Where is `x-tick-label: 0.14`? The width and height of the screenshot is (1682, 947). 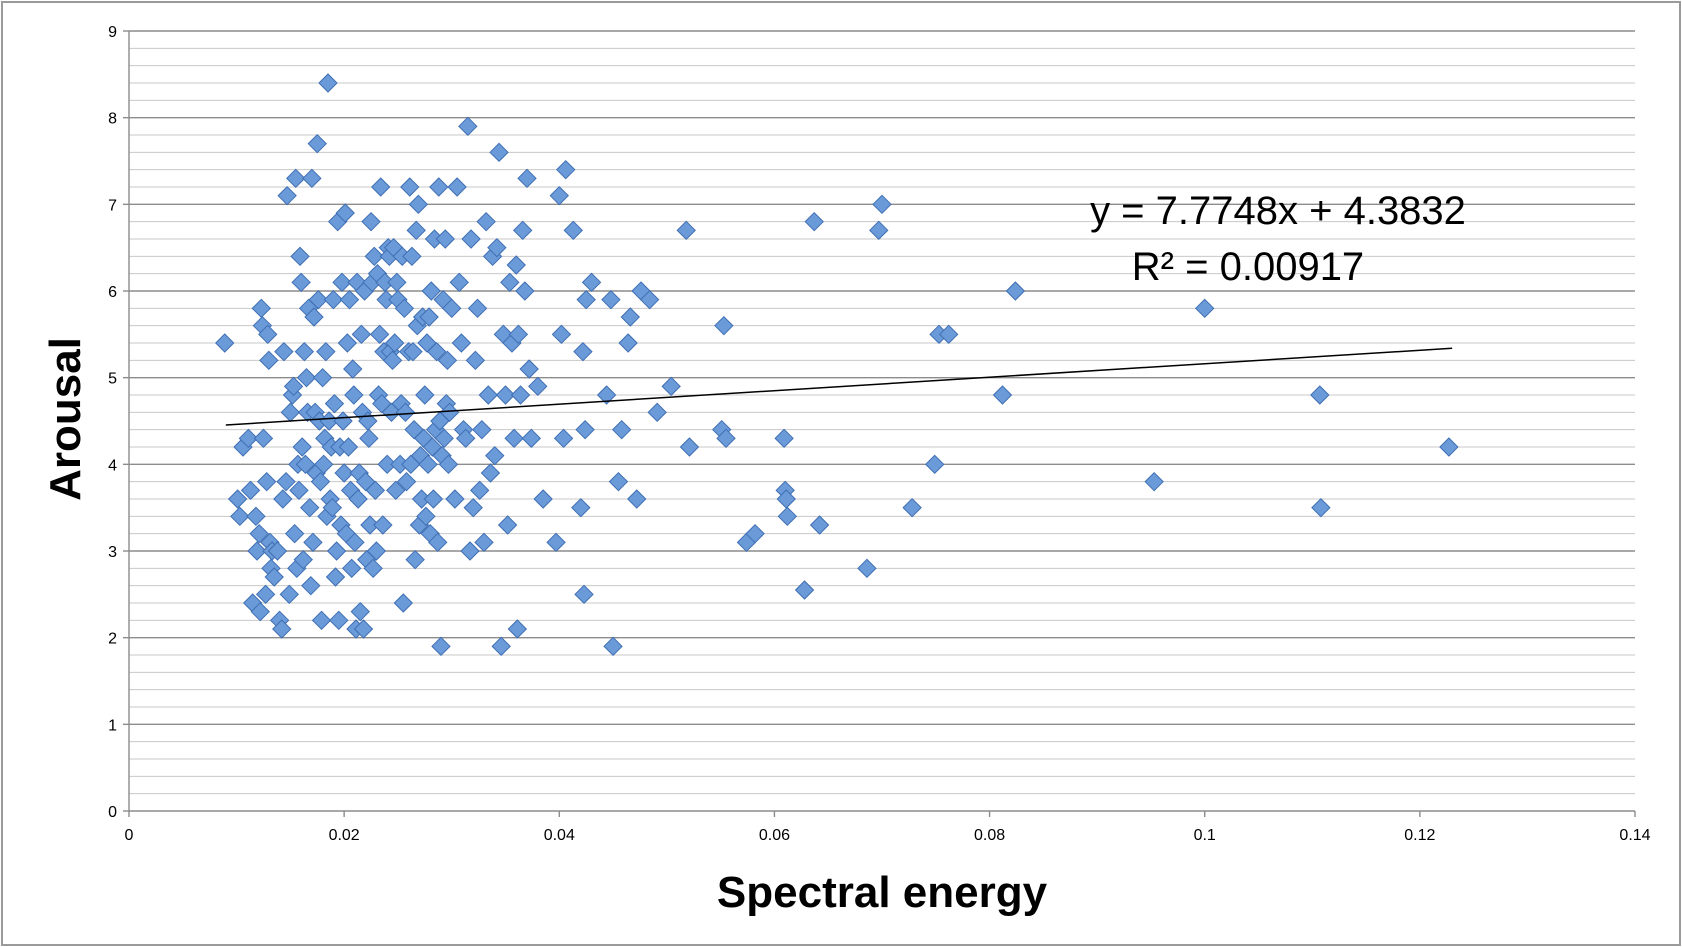
x-tick-label: 0.14 is located at coordinates (1634, 835).